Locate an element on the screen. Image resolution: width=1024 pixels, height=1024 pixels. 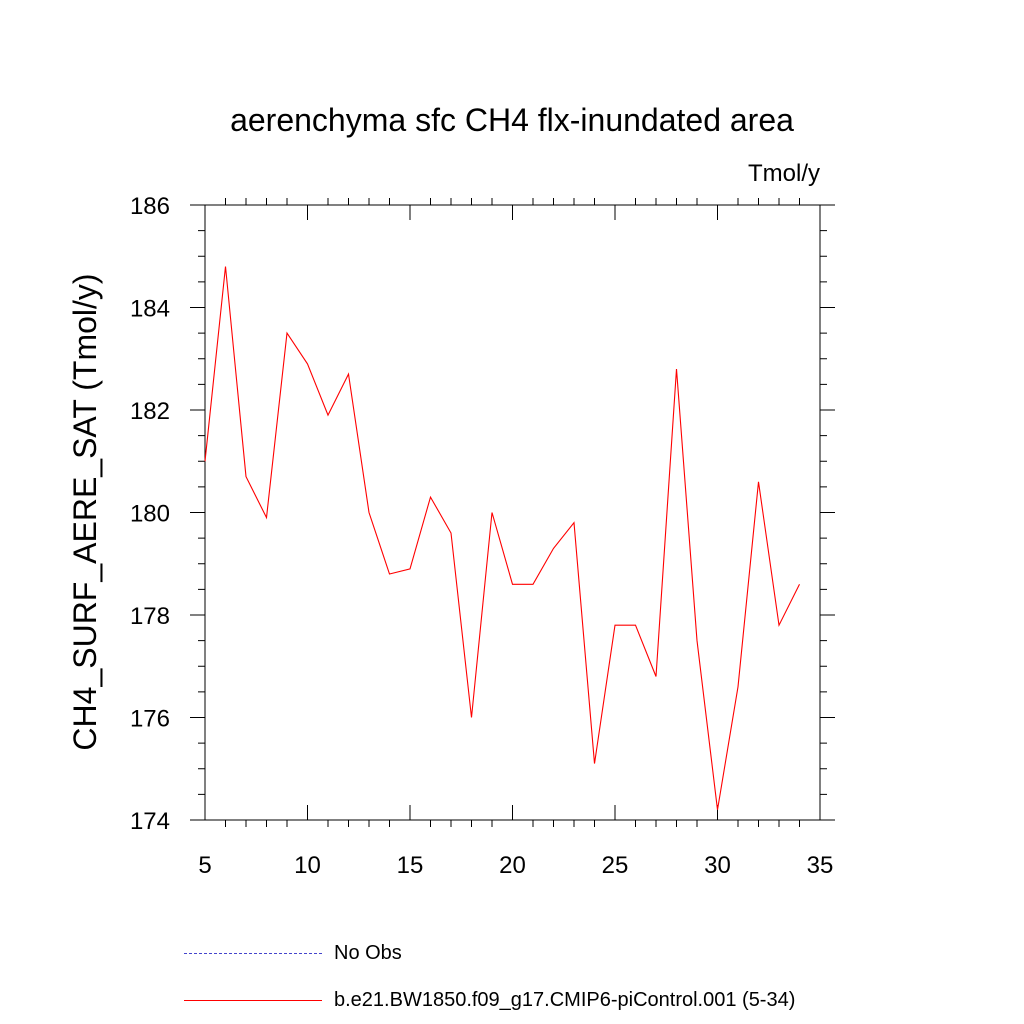
x-tick-label: 25 is located at coordinates (615, 865).